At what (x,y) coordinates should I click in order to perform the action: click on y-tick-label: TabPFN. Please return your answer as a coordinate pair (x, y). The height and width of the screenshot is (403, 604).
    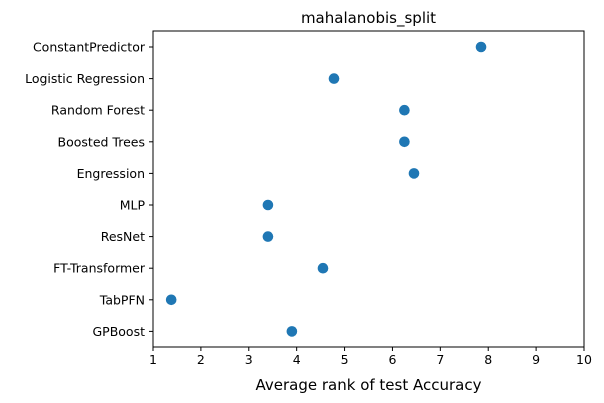
    Looking at the image, I should click on (122, 299).